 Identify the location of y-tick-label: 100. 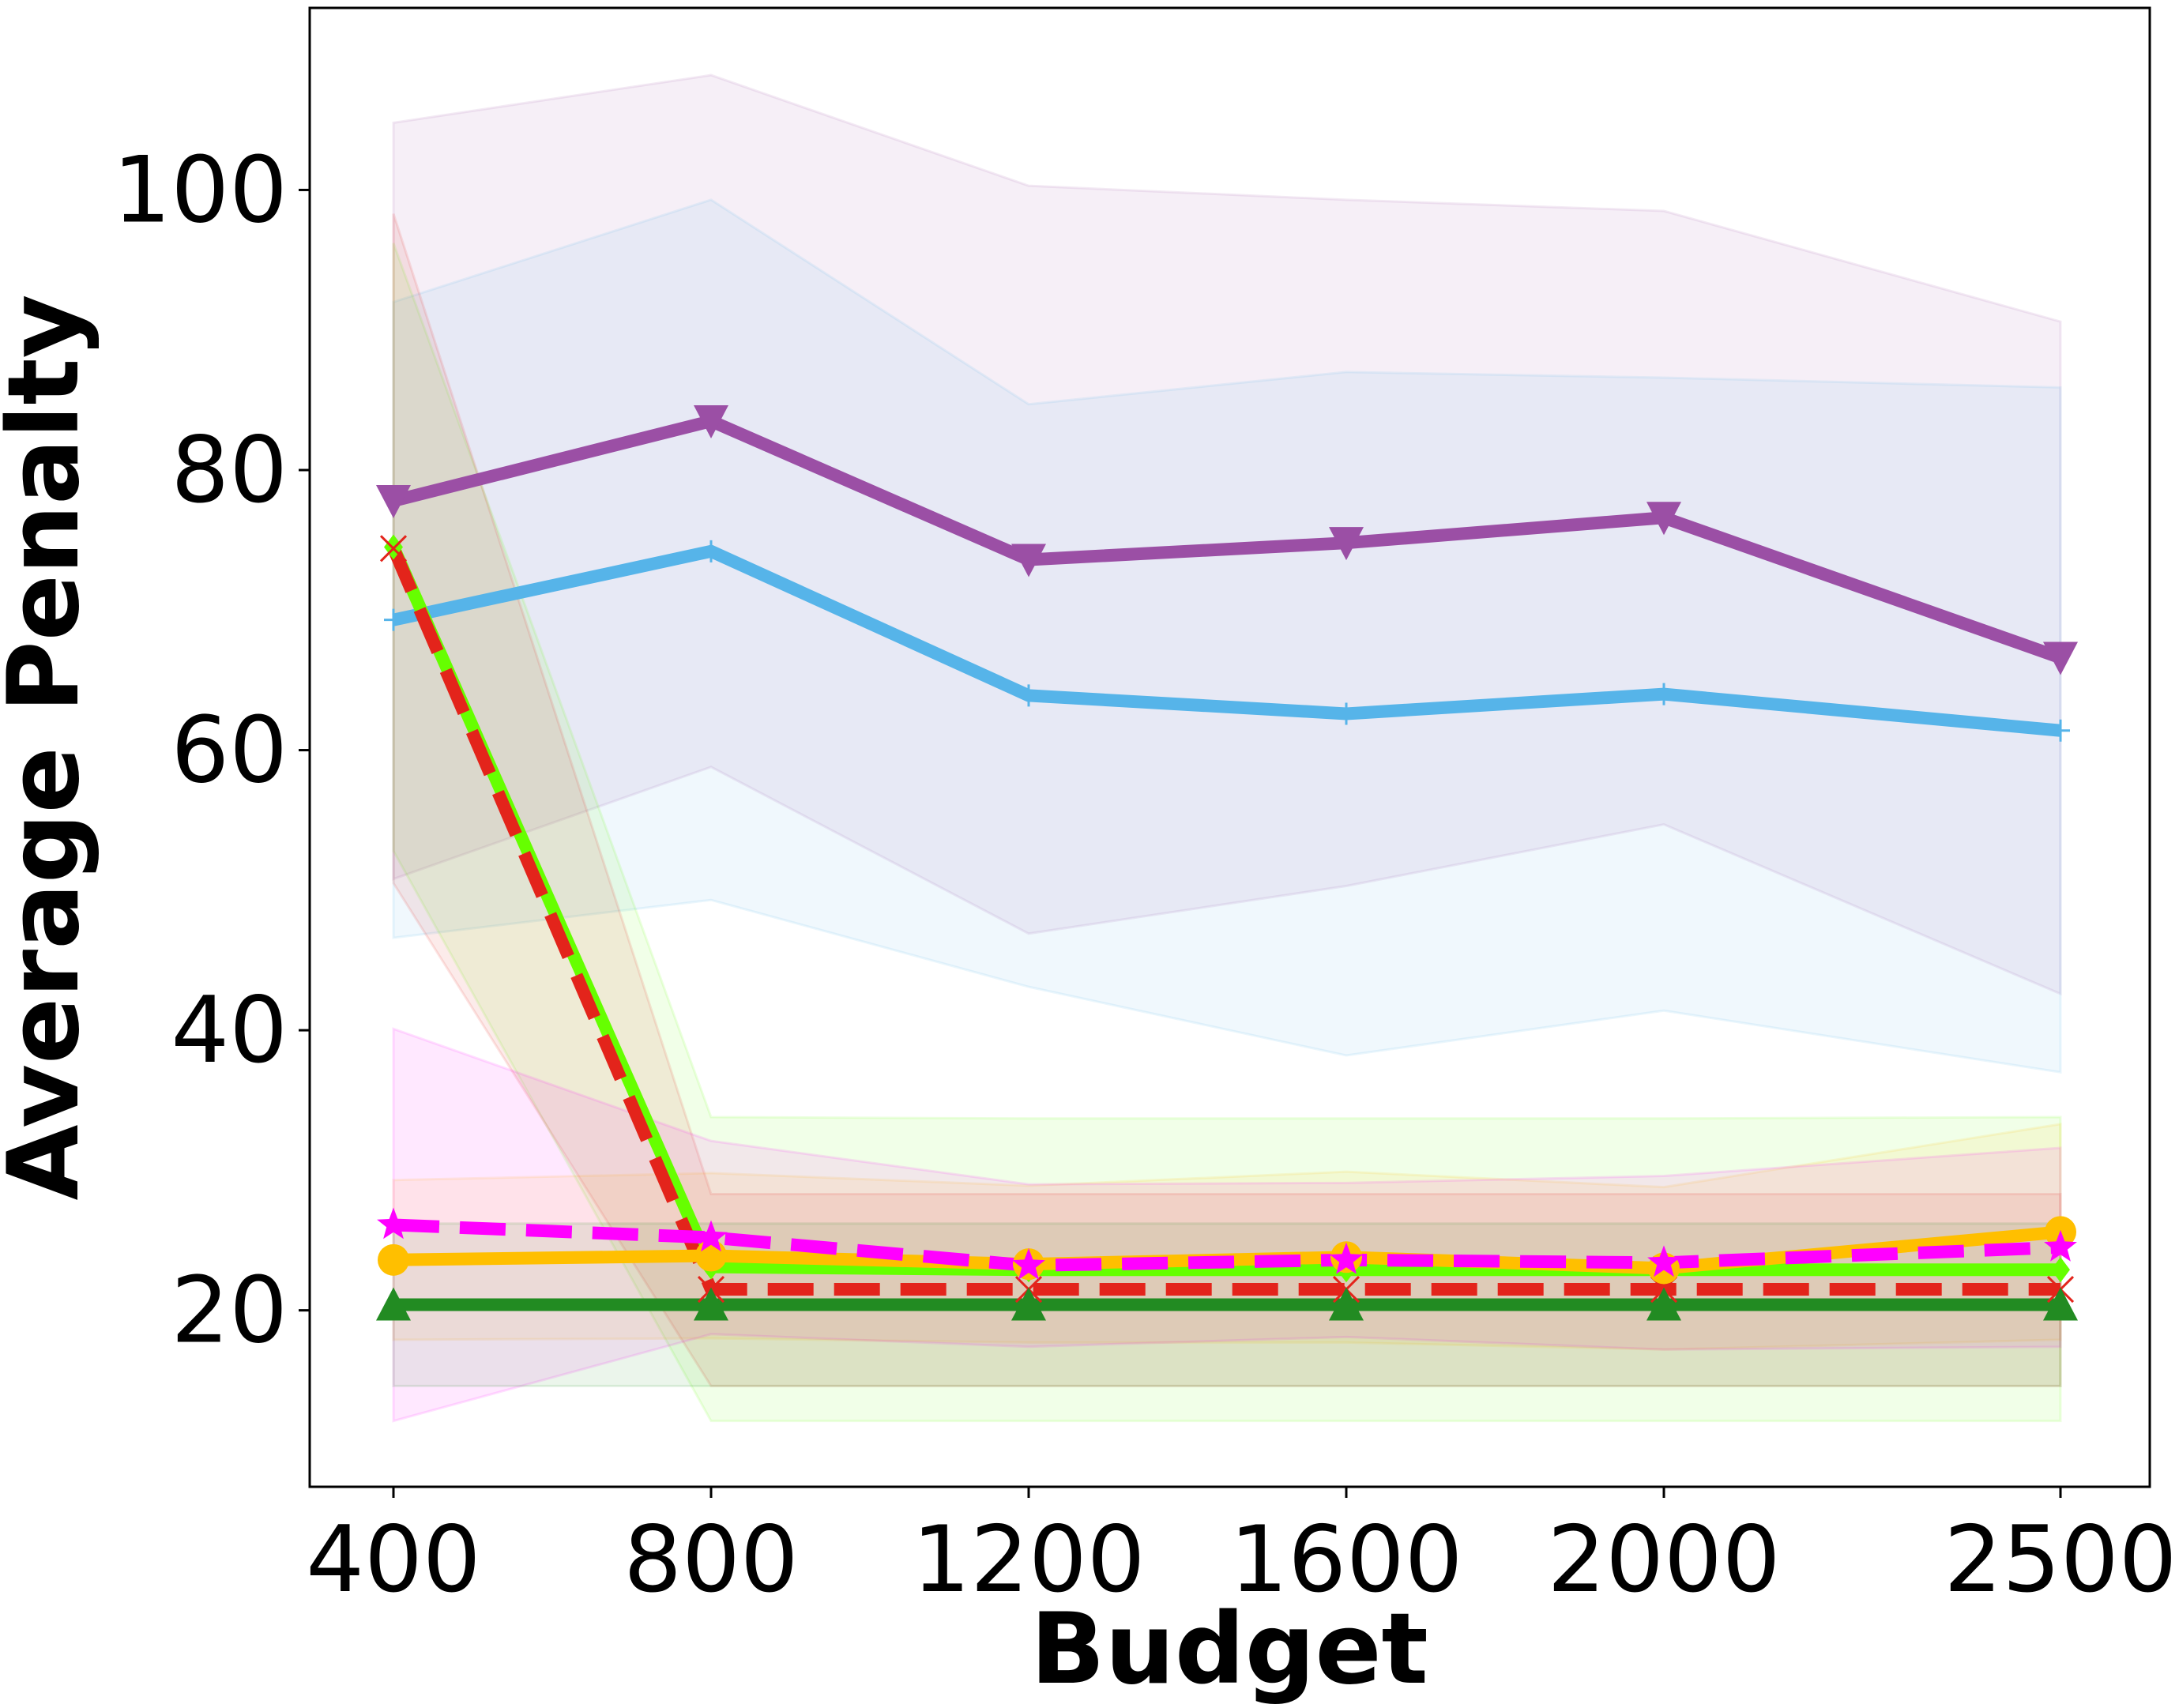
(201, 190).